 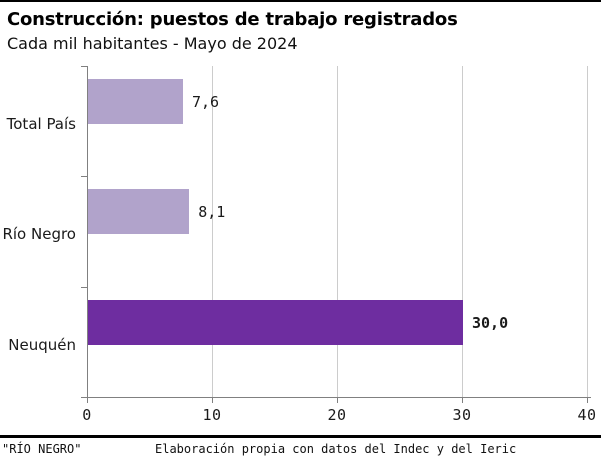 What do you see at coordinates (152, 43) in the screenshot?
I see `chart-subtitle: Cada mil habitantes - Mayo de 2024` at bounding box center [152, 43].